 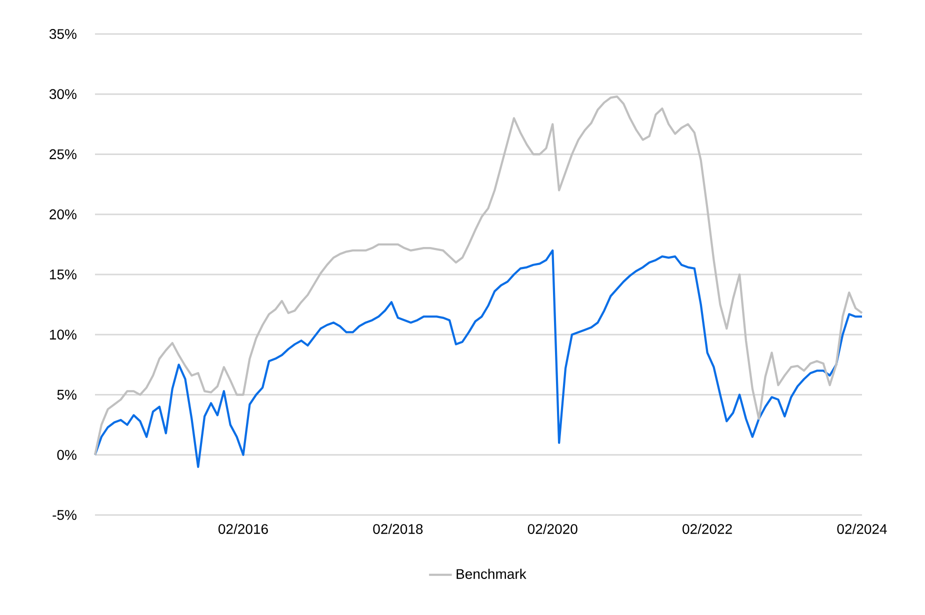 What do you see at coordinates (66, 395) in the screenshot?
I see `y-tick-label: 5%` at bounding box center [66, 395].